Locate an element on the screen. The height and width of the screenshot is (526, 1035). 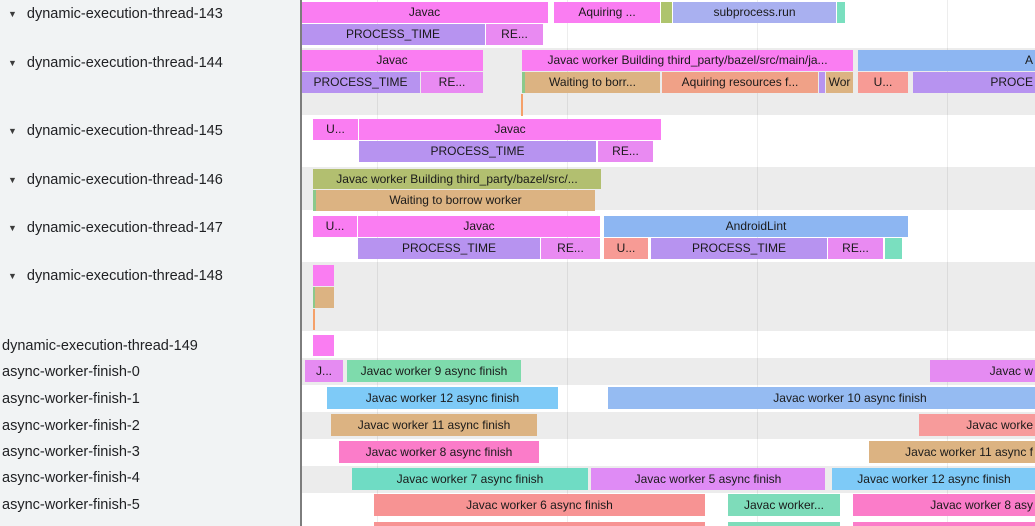
timeline-slice: AndroidLint is located at coordinates (756, 226).